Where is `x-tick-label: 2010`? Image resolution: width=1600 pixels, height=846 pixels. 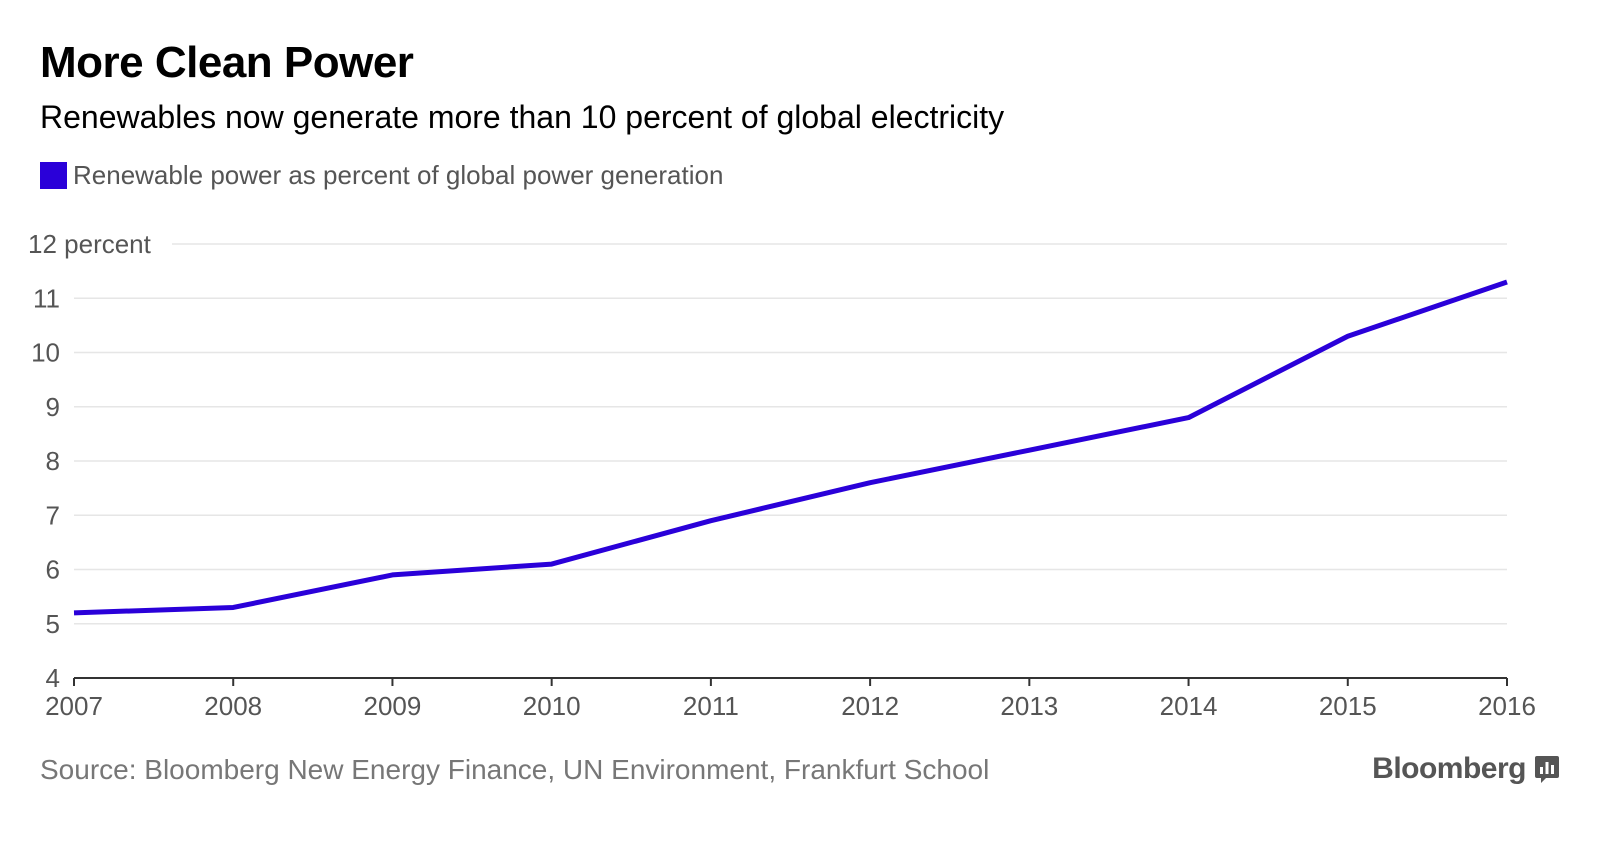
x-tick-label: 2010 is located at coordinates (552, 706).